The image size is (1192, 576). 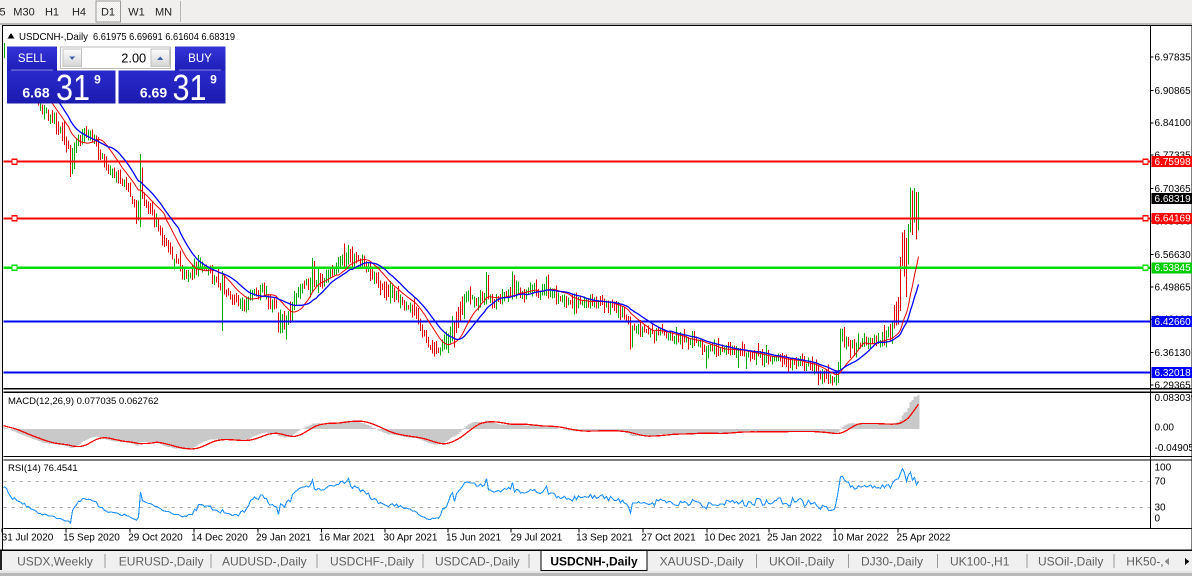 What do you see at coordinates (1173, 189) in the screenshot?
I see `svg-text: 6.70365` at bounding box center [1173, 189].